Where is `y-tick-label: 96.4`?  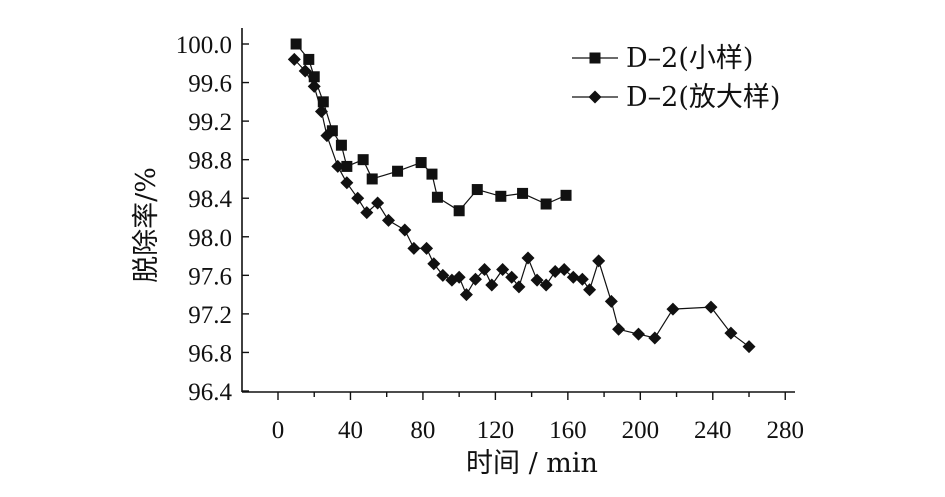 y-tick-label: 96.4 is located at coordinates (210, 392).